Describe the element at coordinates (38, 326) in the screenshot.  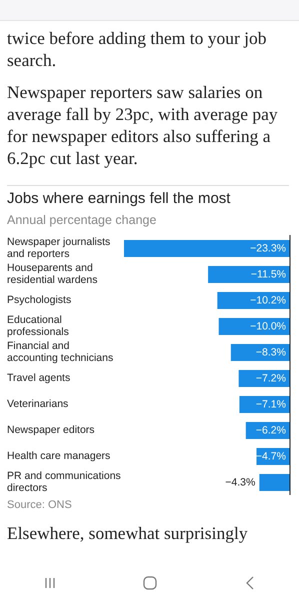
I see `y-tick-label: Educational professionals` at that location.